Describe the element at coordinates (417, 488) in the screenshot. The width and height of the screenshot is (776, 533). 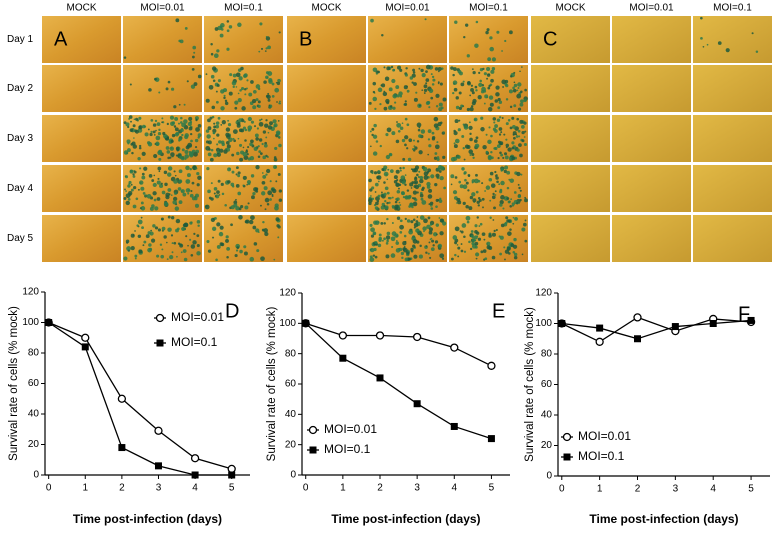
I see `x-tick-label: 3` at that location.